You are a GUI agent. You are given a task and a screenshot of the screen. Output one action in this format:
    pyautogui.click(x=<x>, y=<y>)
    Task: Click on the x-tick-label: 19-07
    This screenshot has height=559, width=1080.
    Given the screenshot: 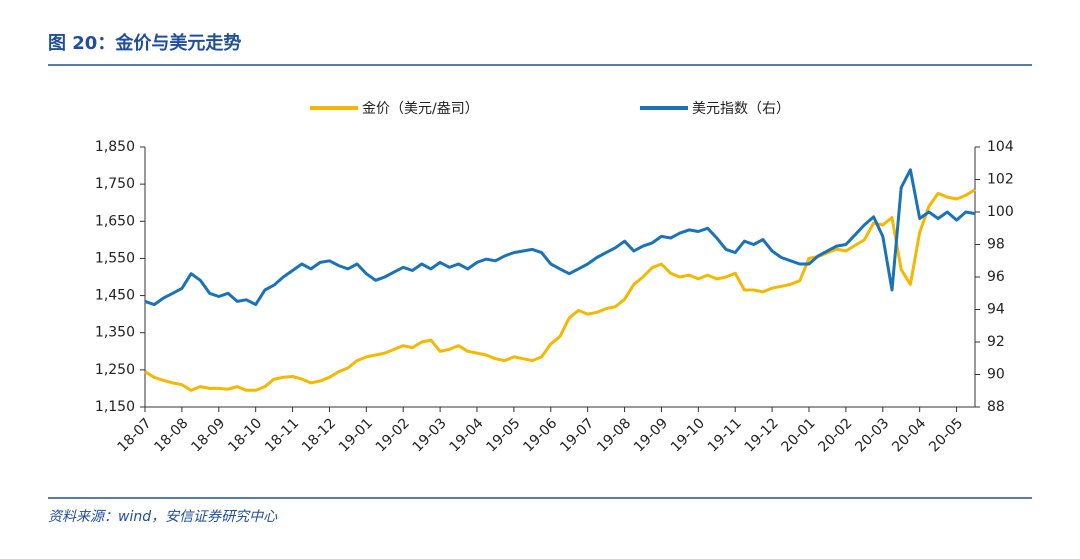 What is the action you would take?
    pyautogui.click(x=577, y=435)
    